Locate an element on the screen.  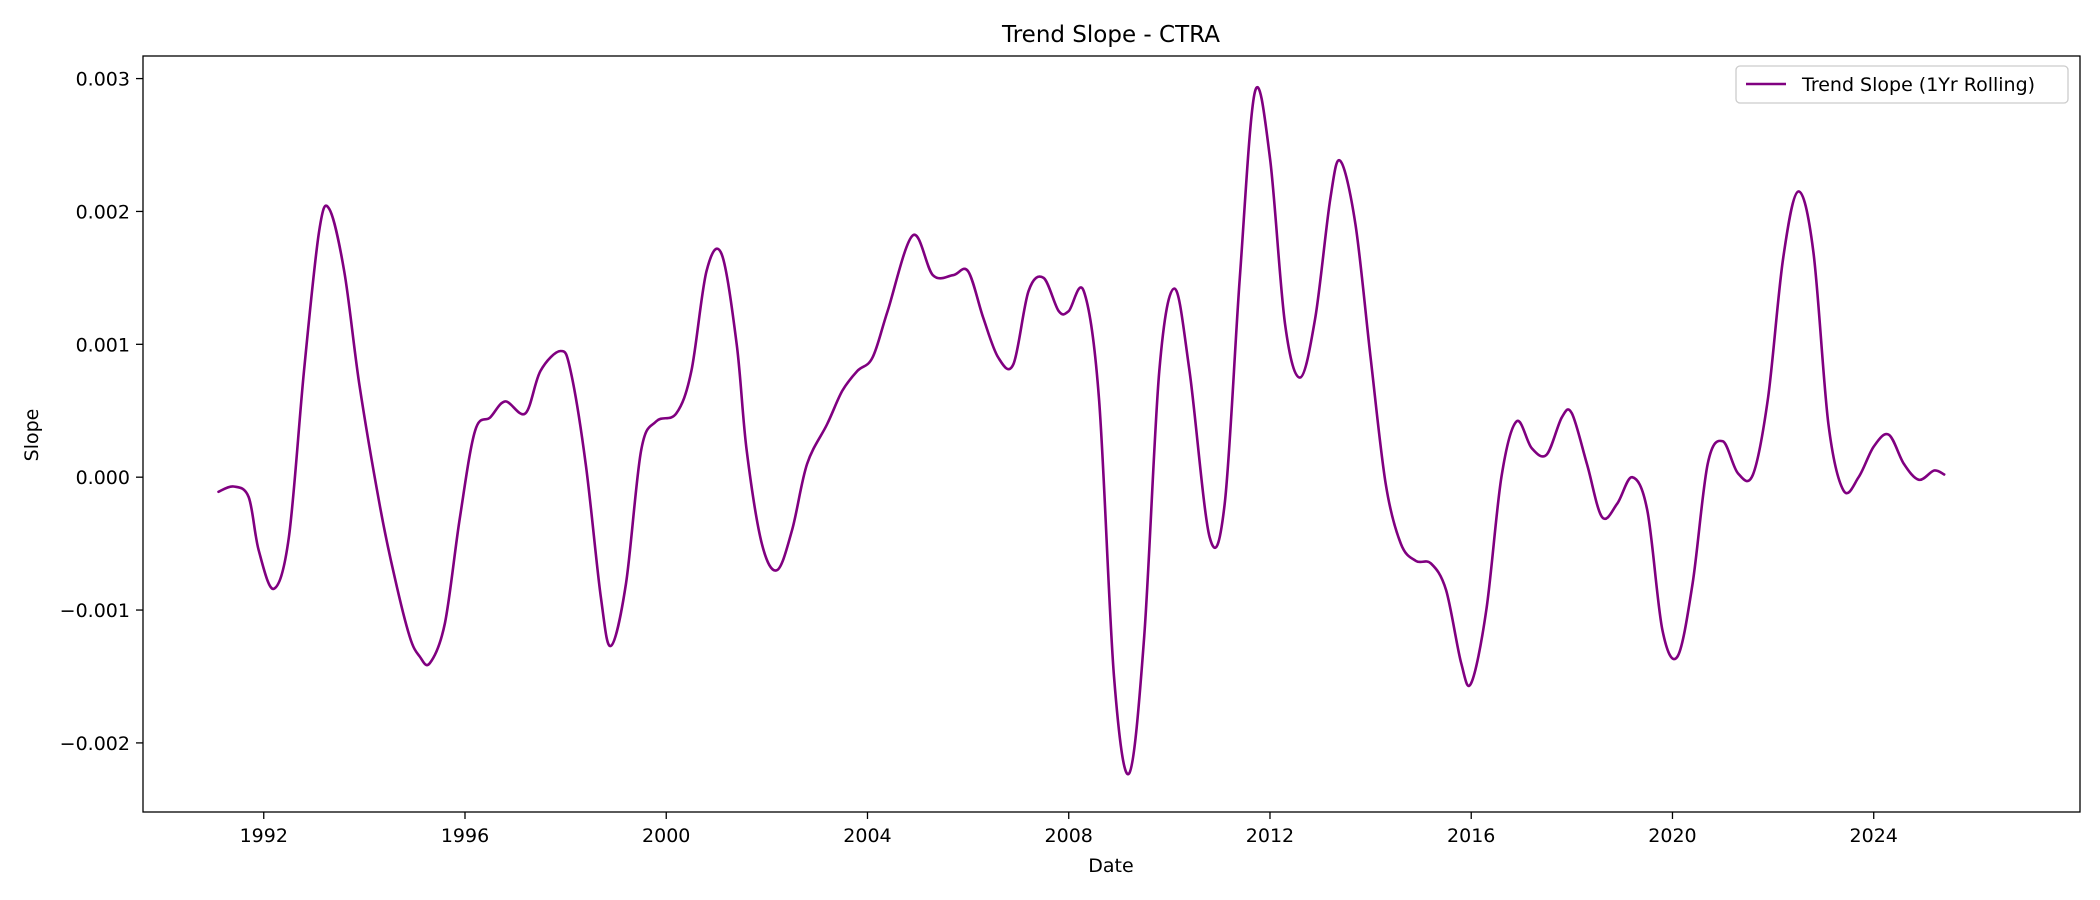
legend: Trend Slope (1Yr Rolling) is located at coordinates (1902, 84).